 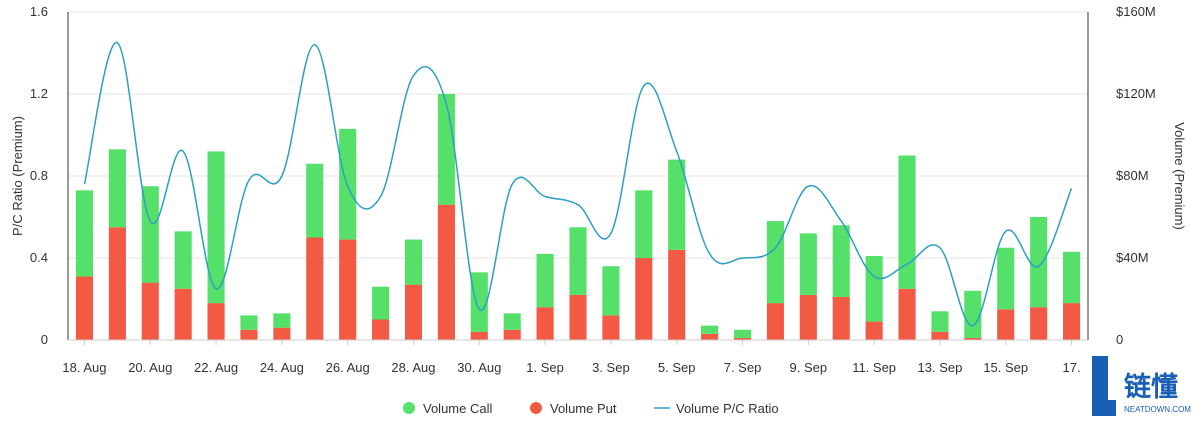 I want to click on legend: Volume Call Volume Put Volume P/C Ratio, so click(x=591, y=408).